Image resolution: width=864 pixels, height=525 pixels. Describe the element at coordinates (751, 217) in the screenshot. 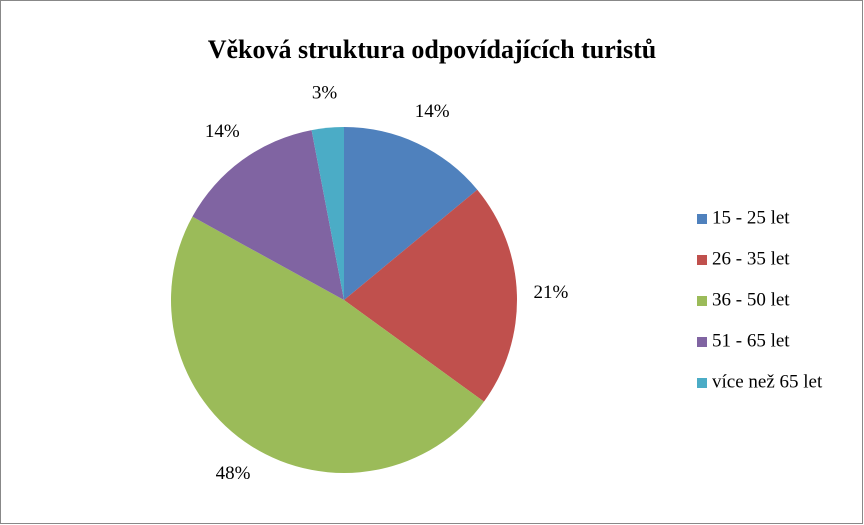

I see `legend-label: 15 - 25 let` at that location.